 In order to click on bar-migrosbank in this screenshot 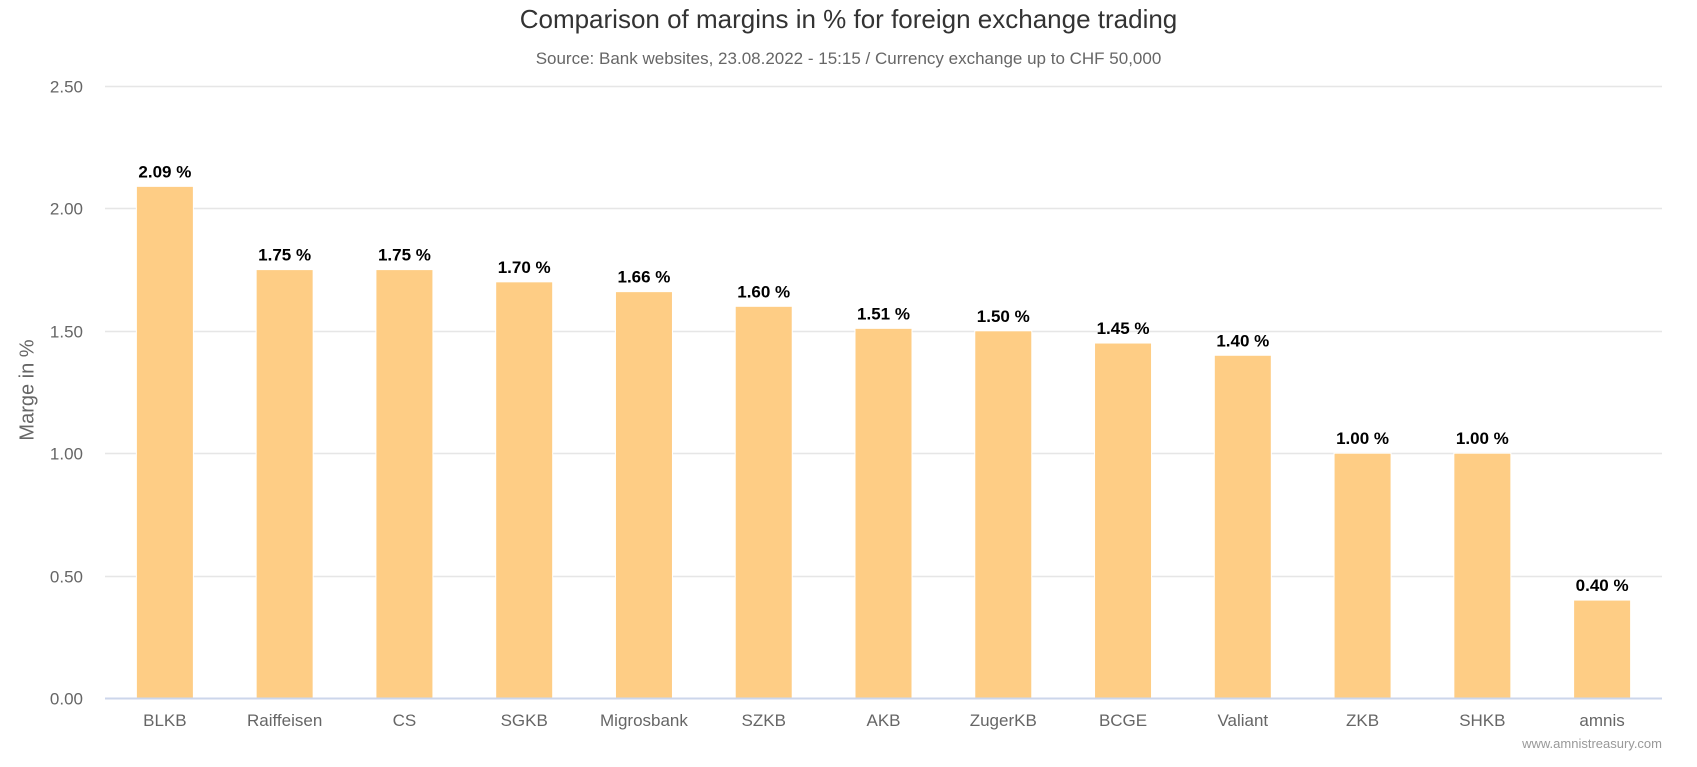, I will do `click(643, 495)`.